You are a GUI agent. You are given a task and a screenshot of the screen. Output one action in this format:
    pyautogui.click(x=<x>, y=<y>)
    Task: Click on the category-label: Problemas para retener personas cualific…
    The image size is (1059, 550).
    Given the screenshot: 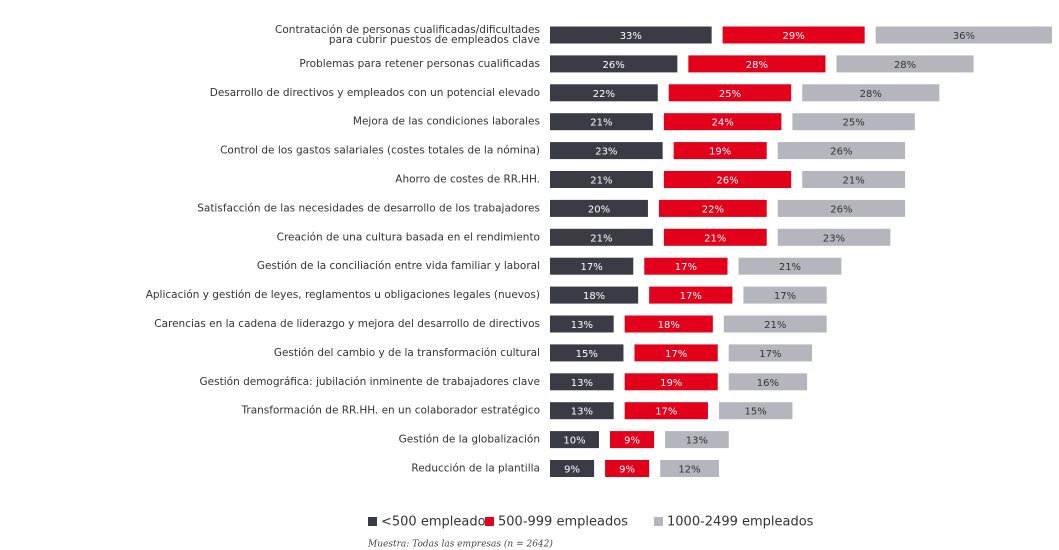 What is the action you would take?
    pyautogui.click(x=419, y=64)
    